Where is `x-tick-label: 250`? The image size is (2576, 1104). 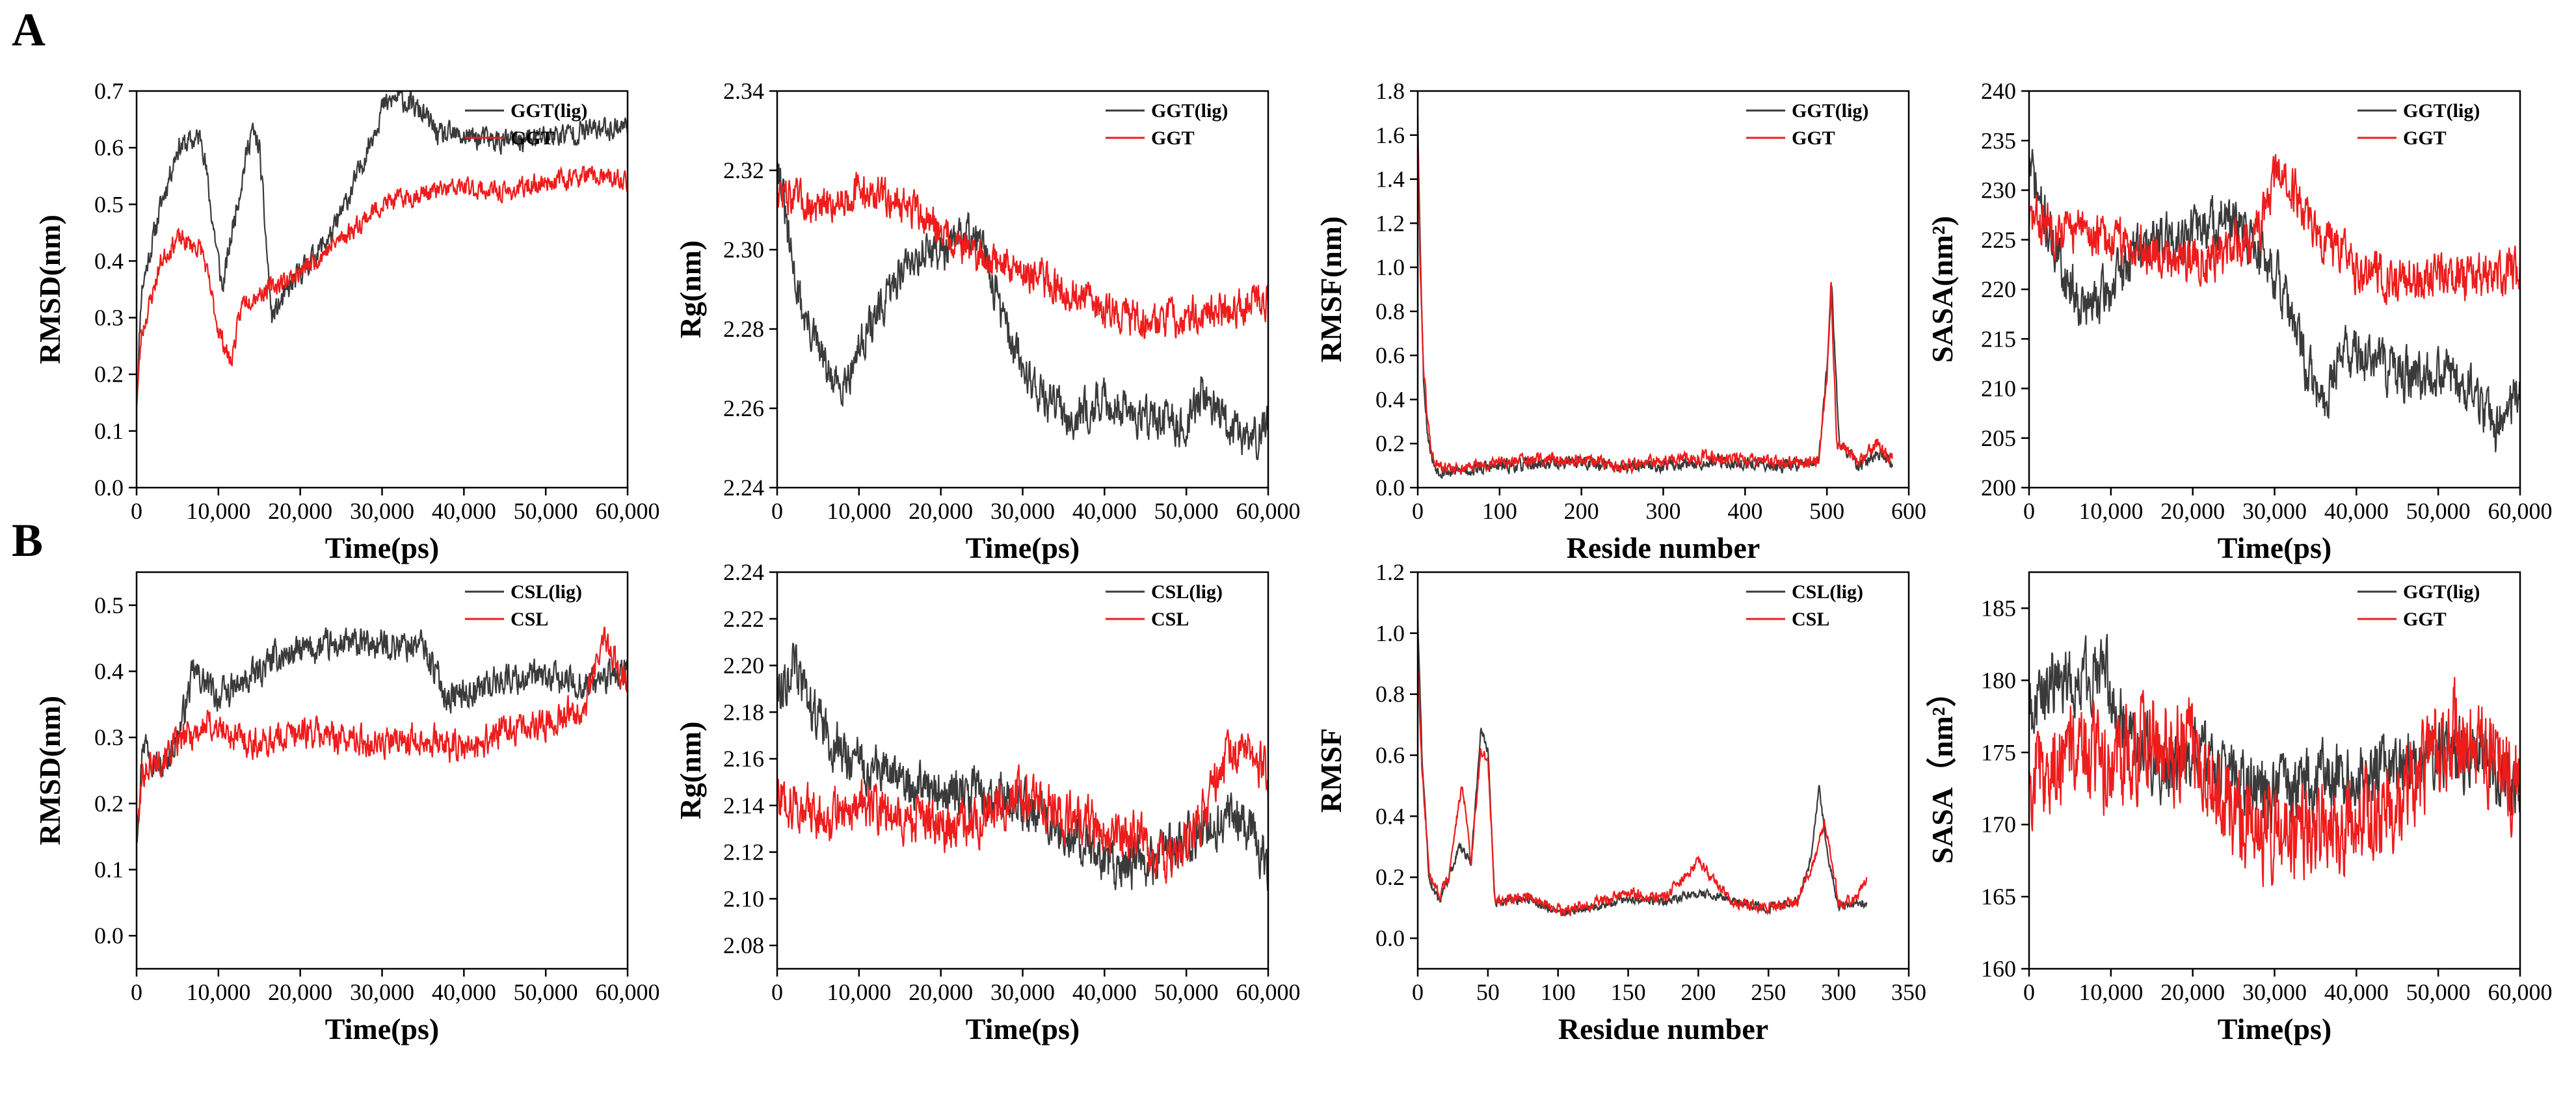
x-tick-label: 250 is located at coordinates (1769, 992).